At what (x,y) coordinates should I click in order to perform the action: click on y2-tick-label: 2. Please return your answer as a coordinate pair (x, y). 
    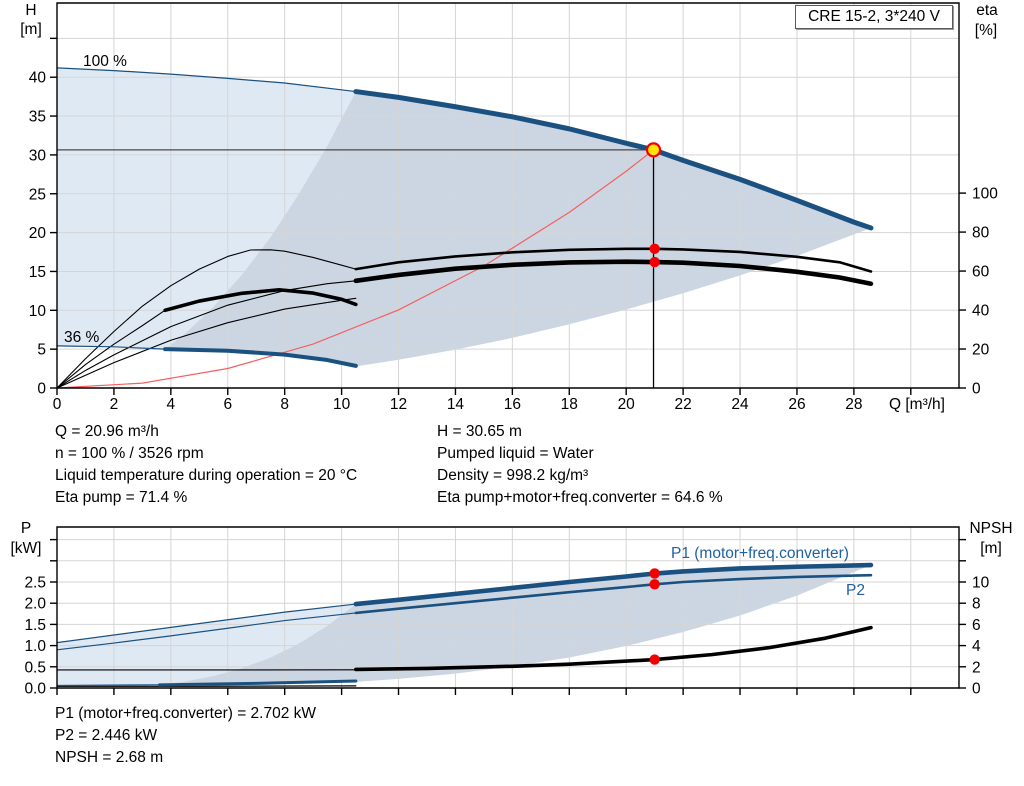
    Looking at the image, I should click on (976, 667).